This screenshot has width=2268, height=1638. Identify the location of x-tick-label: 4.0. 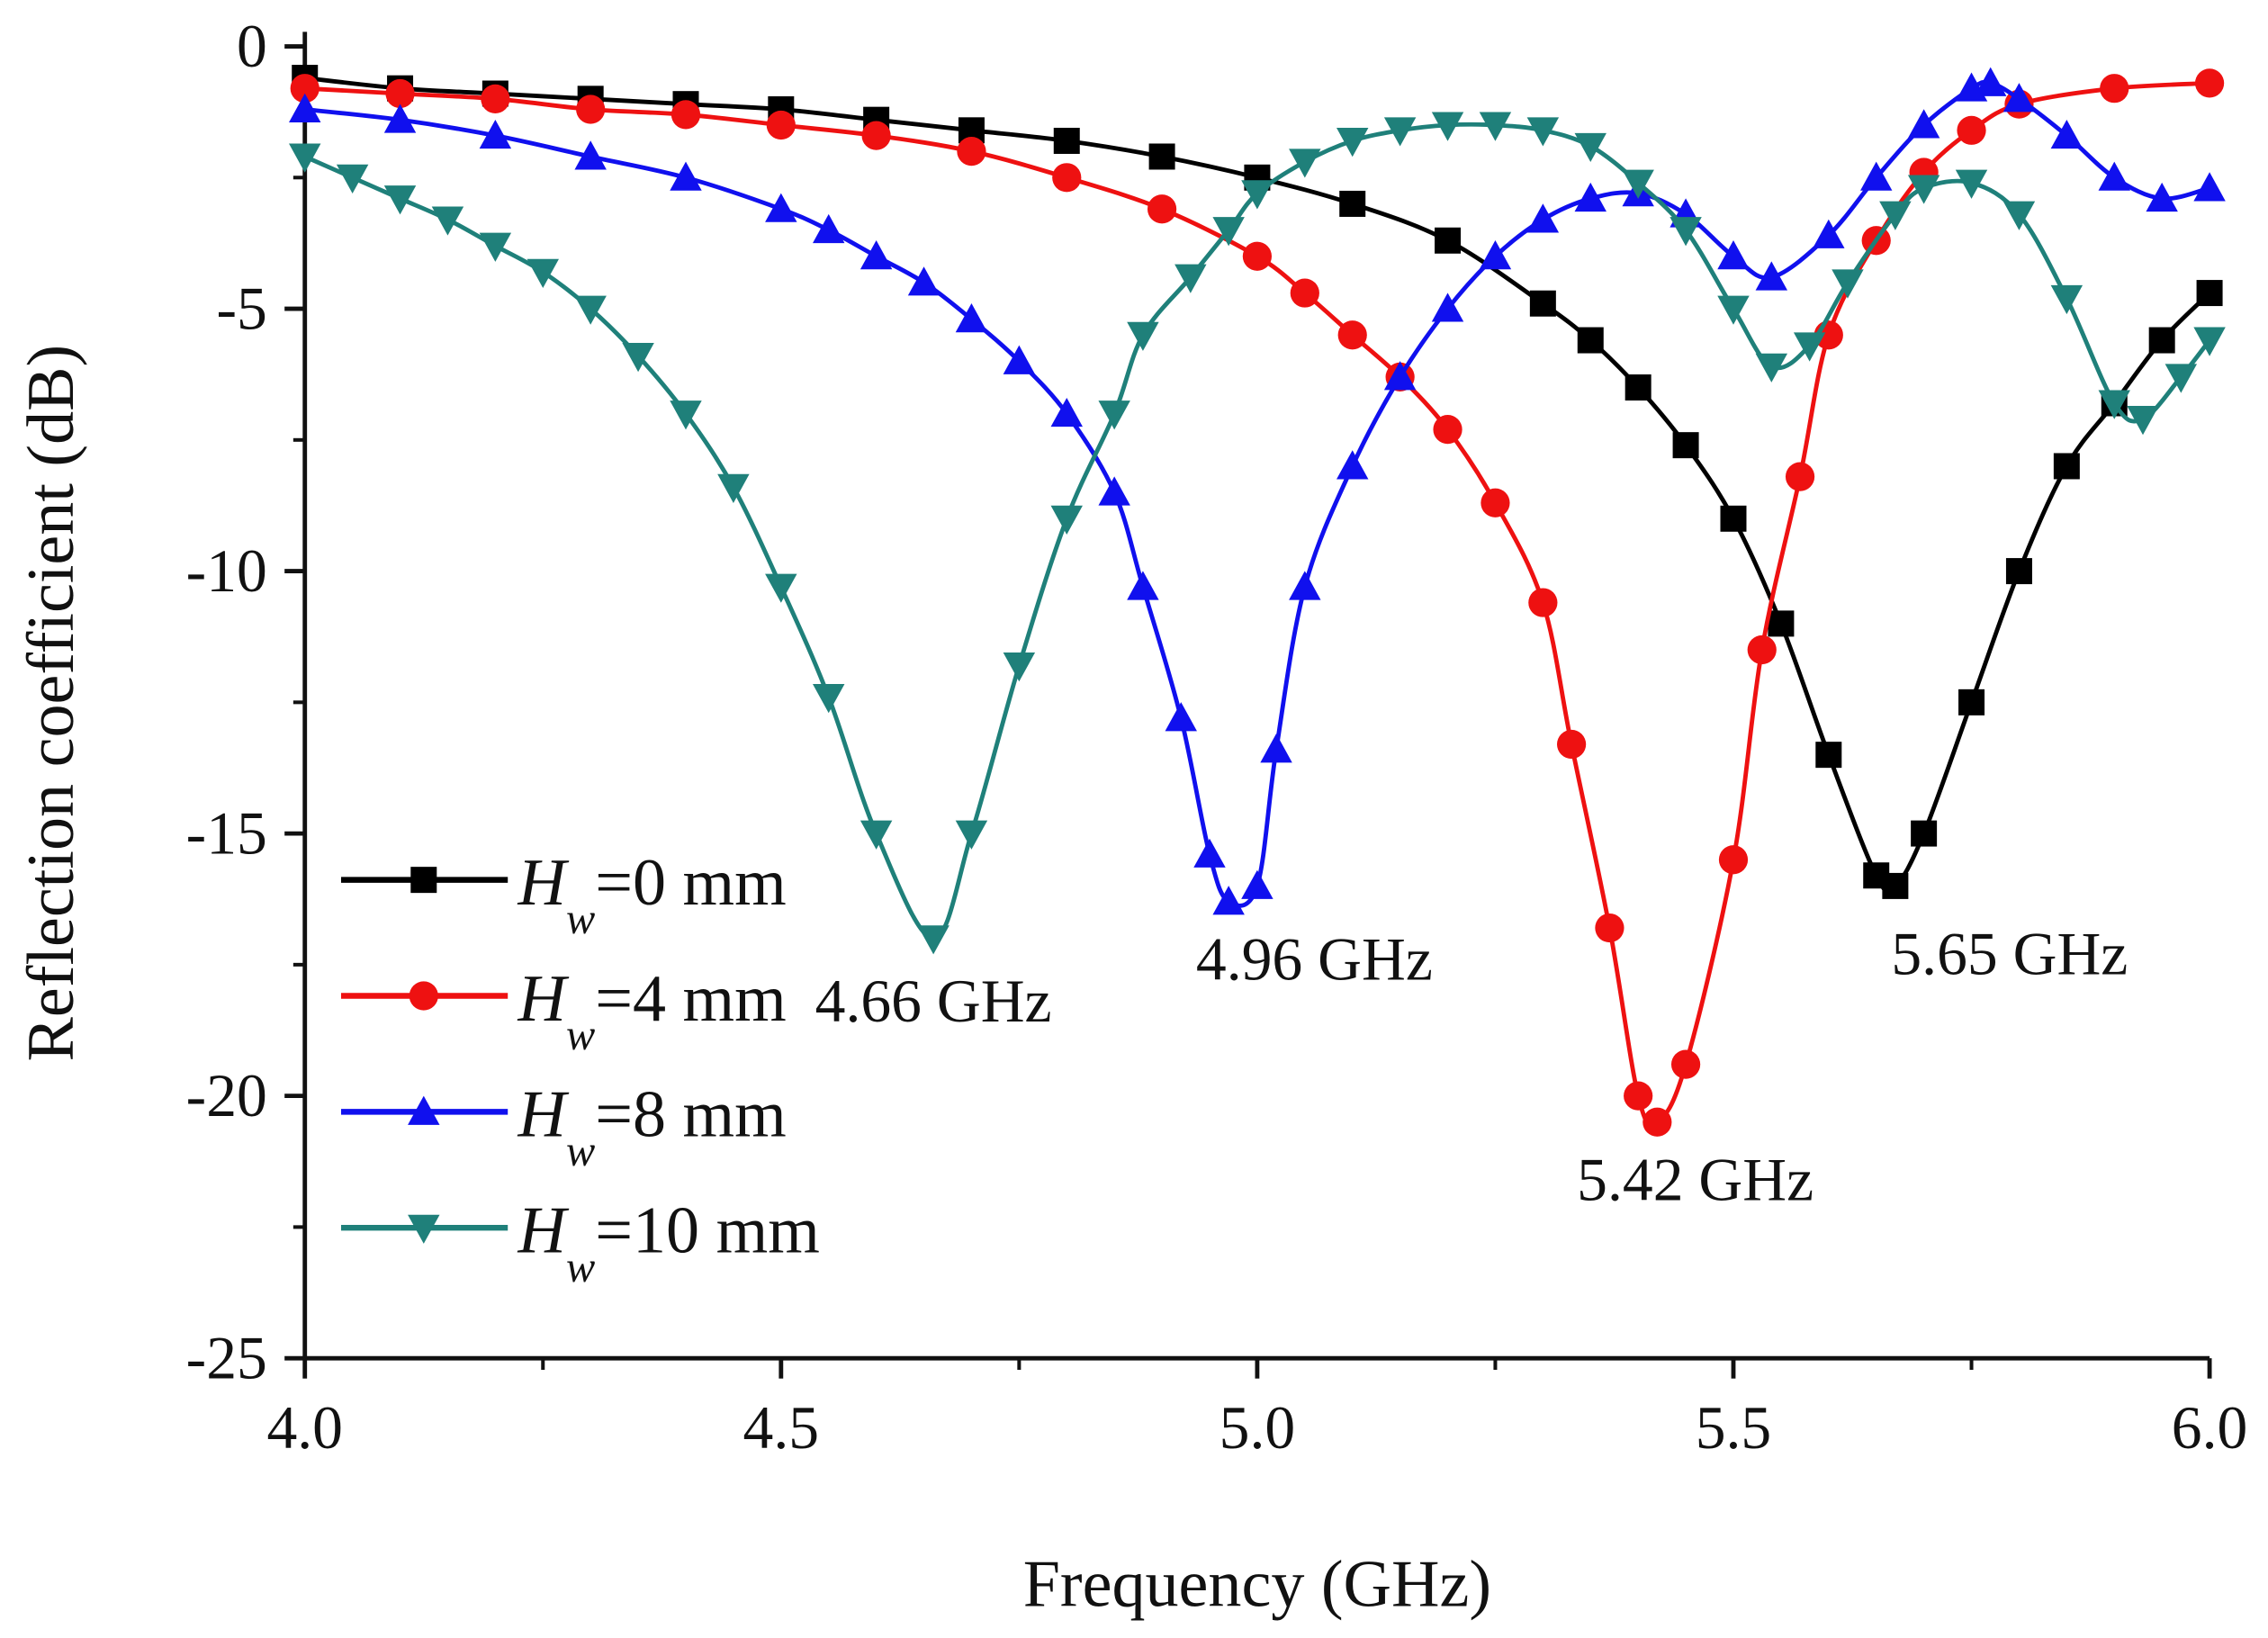
(305, 1428).